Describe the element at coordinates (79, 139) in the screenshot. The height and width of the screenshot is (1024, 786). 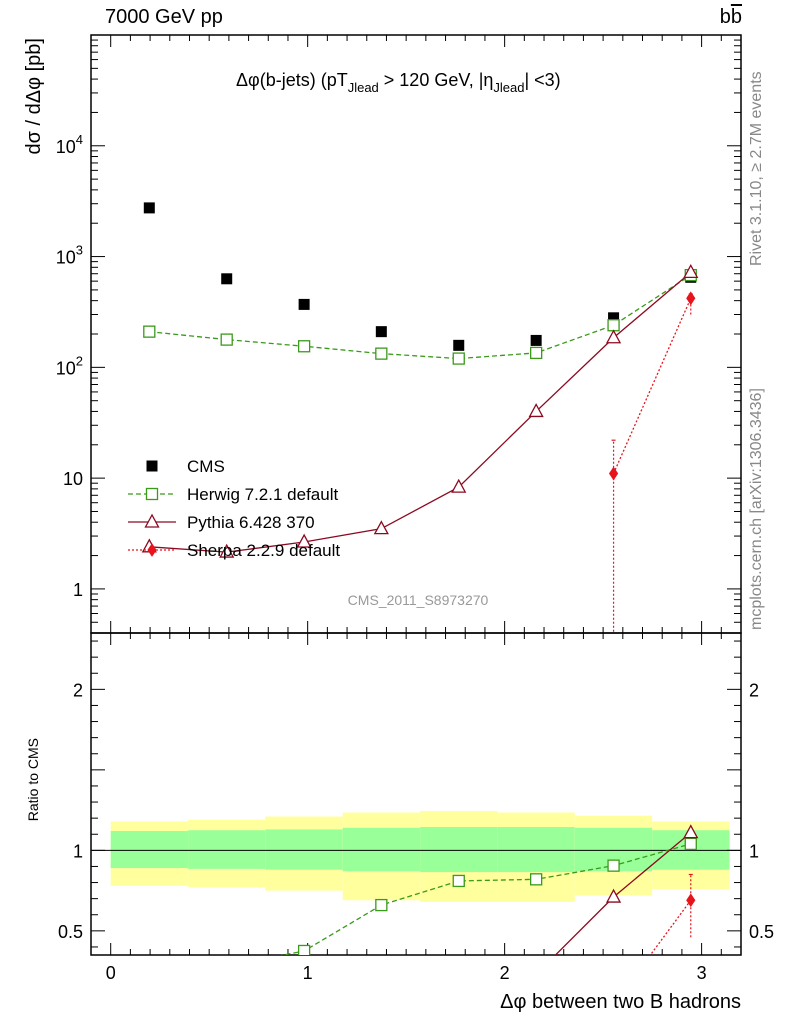
I see `y-tick-label-exponent: 4` at that location.